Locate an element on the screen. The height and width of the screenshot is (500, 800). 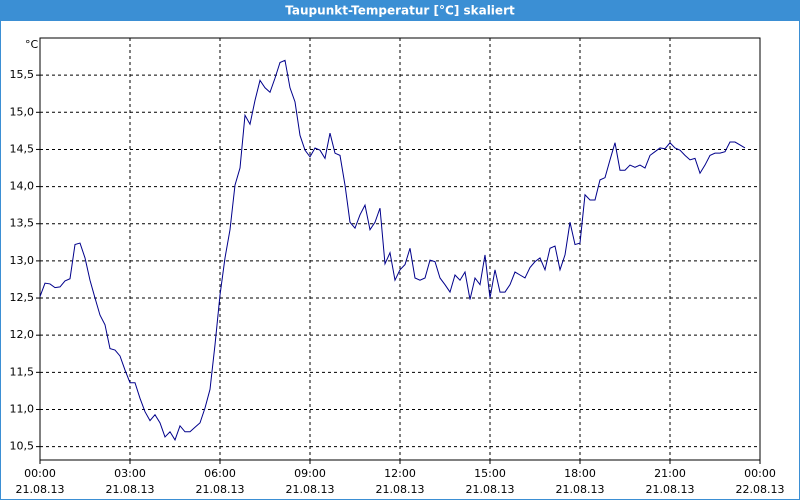
x-tick-label: 12:00 is located at coordinates (400, 473).